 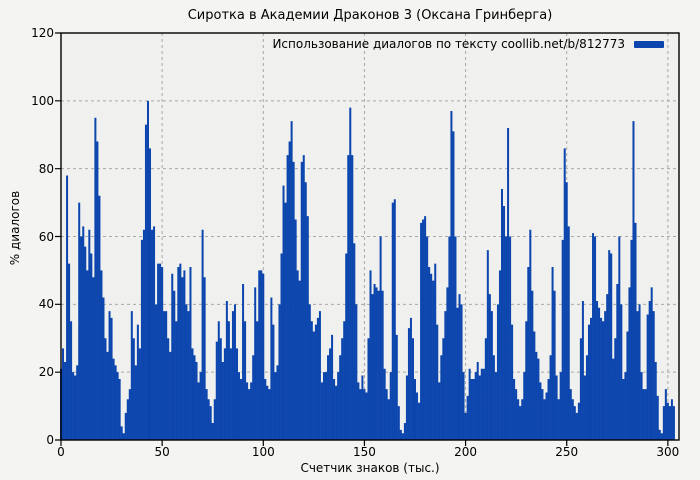 I want to click on x-tick-label: 200, so click(x=466, y=452).